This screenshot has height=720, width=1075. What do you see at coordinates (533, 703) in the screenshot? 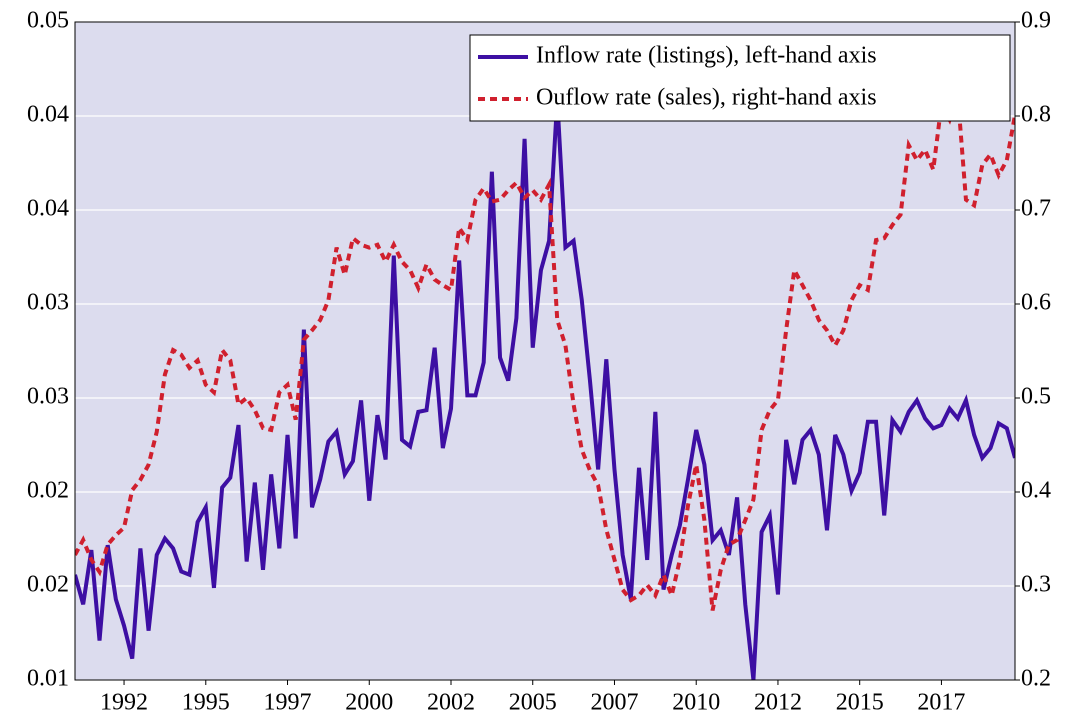
I see `x-tick-label: 2005` at bounding box center [533, 703].